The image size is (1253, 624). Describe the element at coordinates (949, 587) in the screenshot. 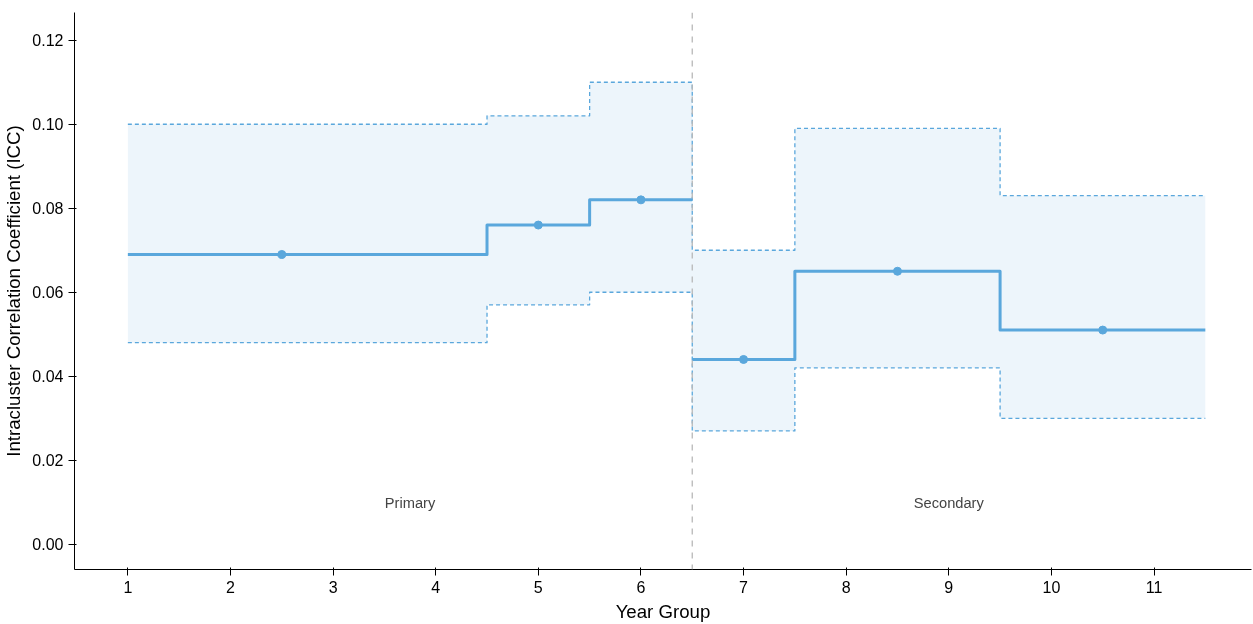

I see `x-tick-label: 9` at that location.